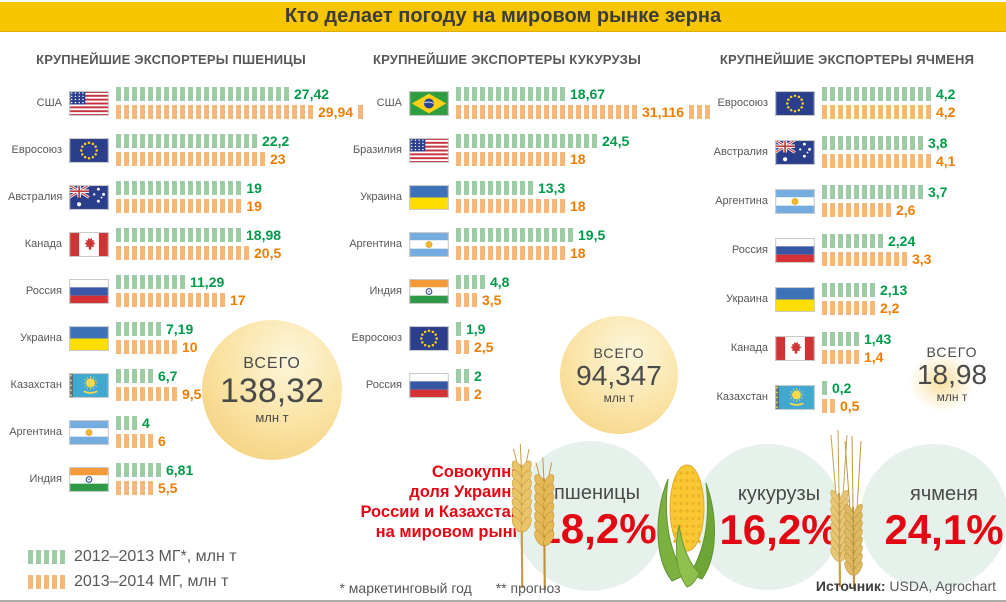 This screenshot has width=1006, height=602. What do you see at coordinates (336, 112) in the screenshot?
I see `bar-value: 29,94` at bounding box center [336, 112].